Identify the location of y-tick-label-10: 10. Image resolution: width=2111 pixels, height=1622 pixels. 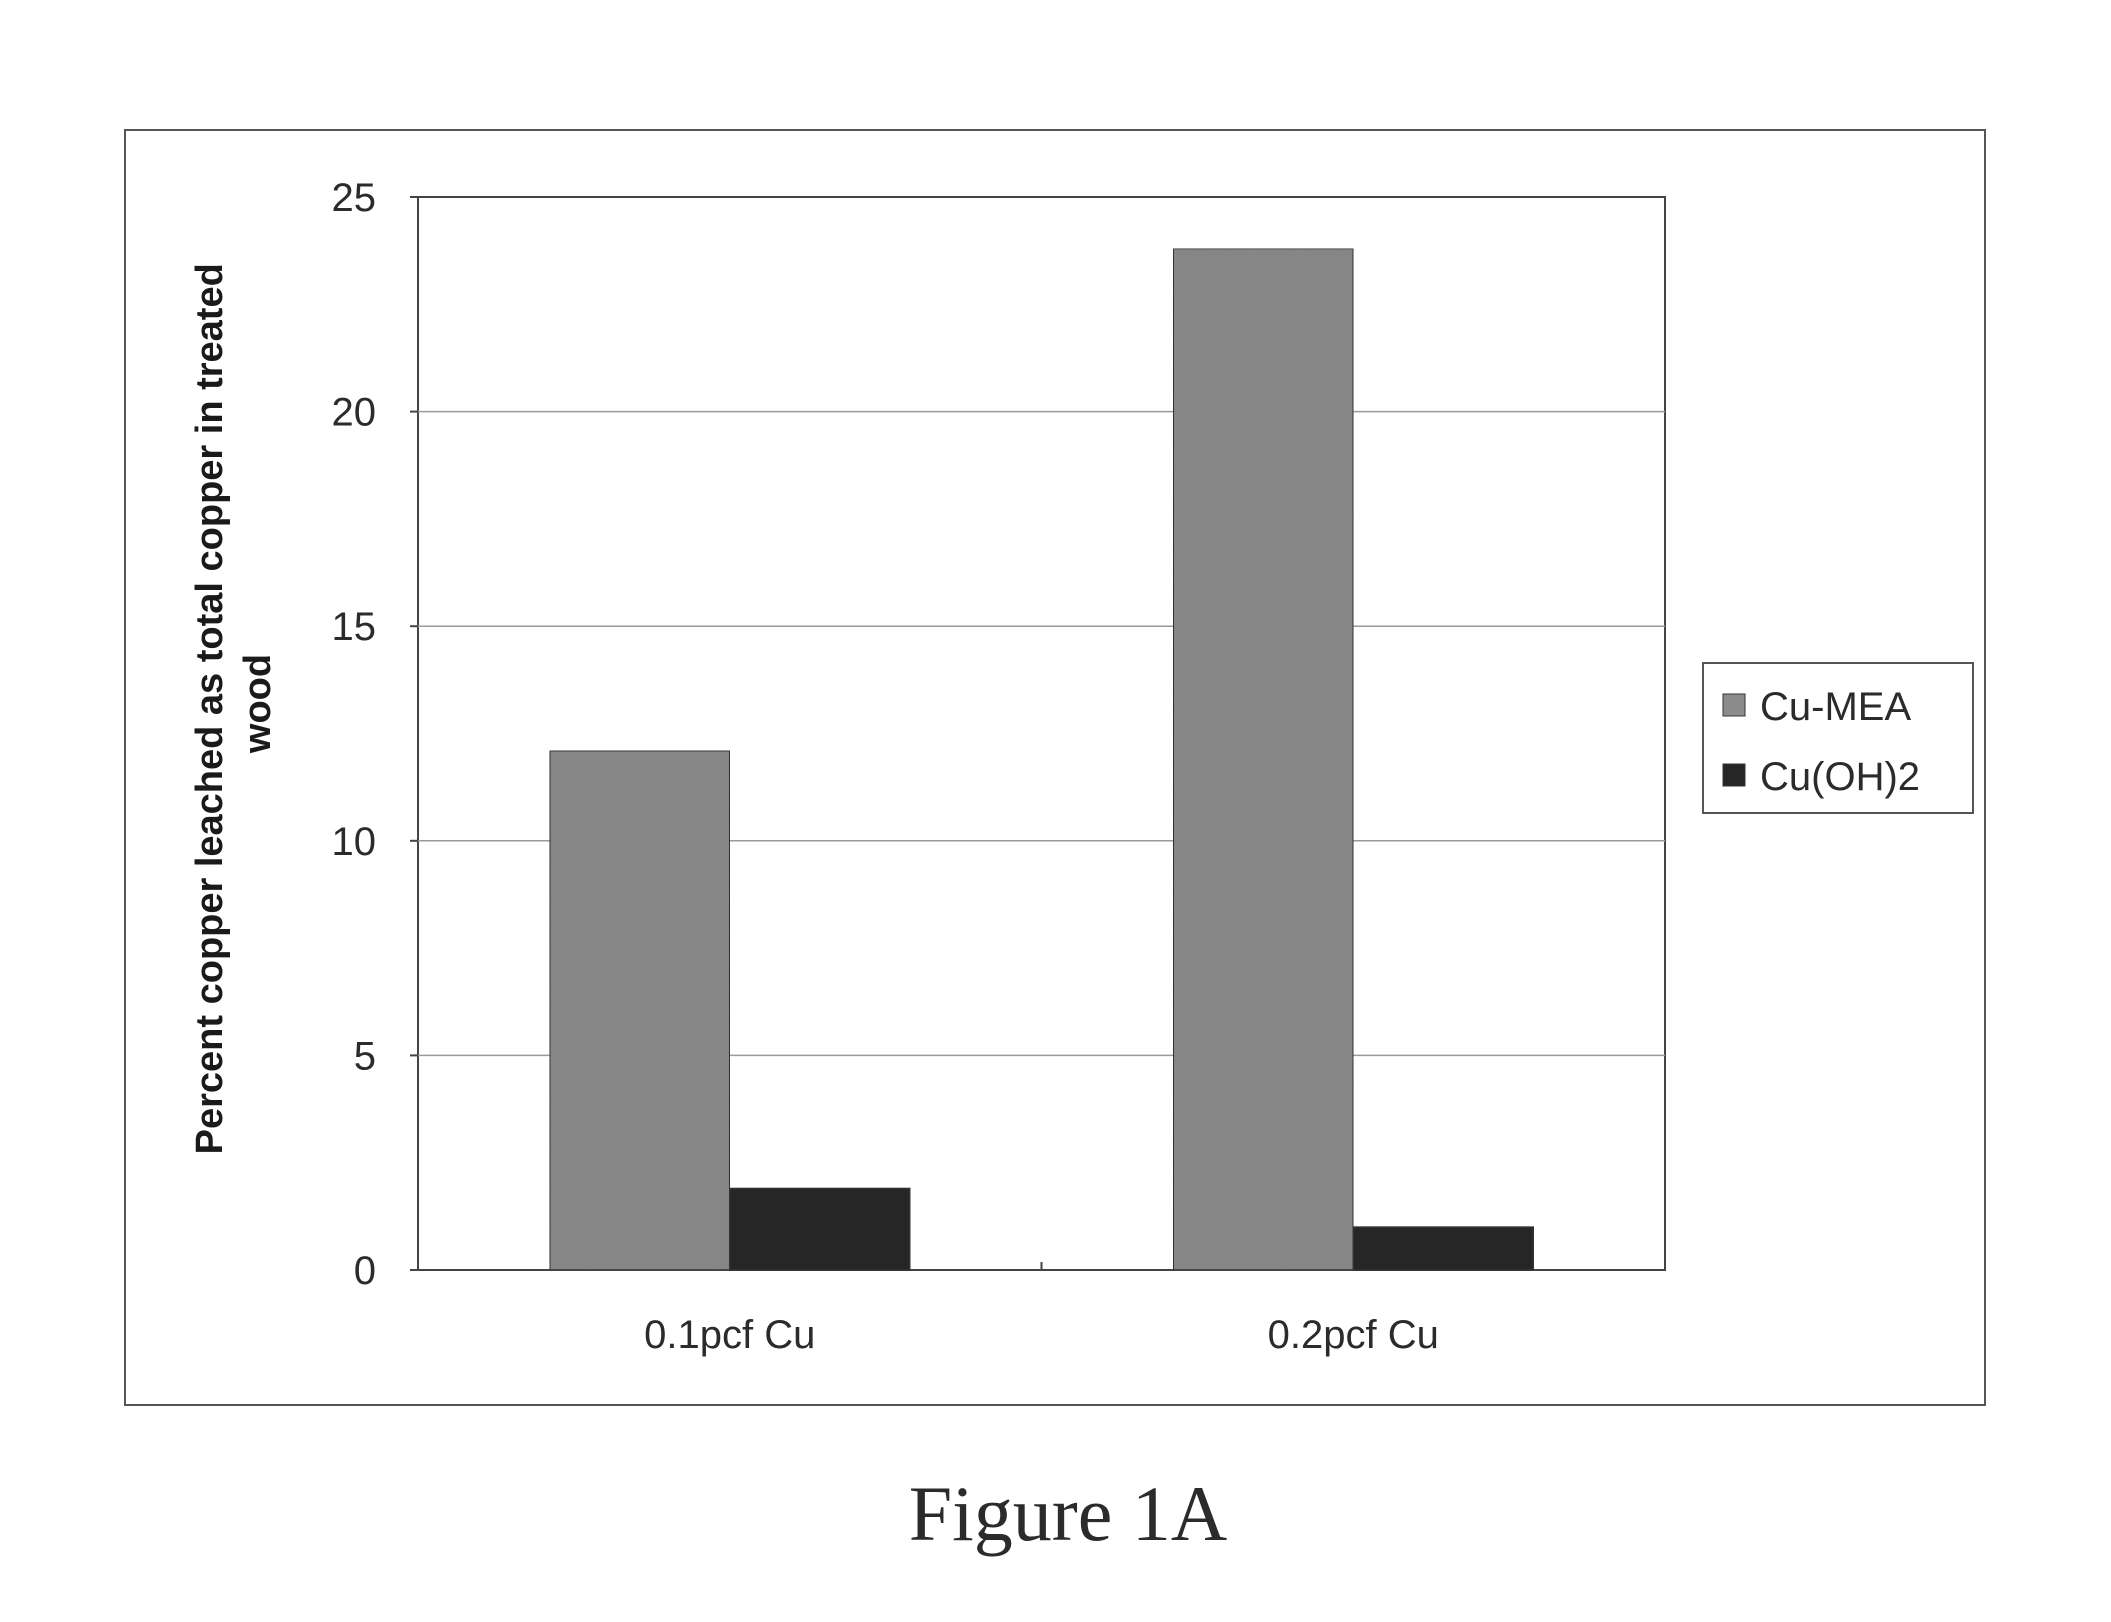
(354, 842).